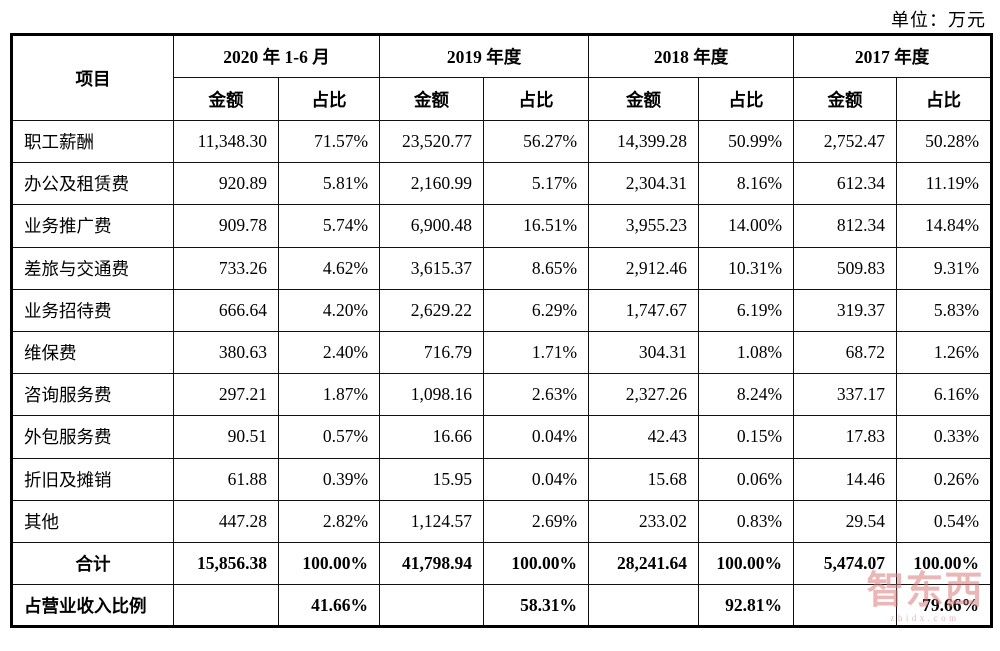 Image resolution: width=1000 pixels, height=651 pixels. What do you see at coordinates (746, 395) in the screenshot?
I see `ratio-cell: 8.24%` at bounding box center [746, 395].